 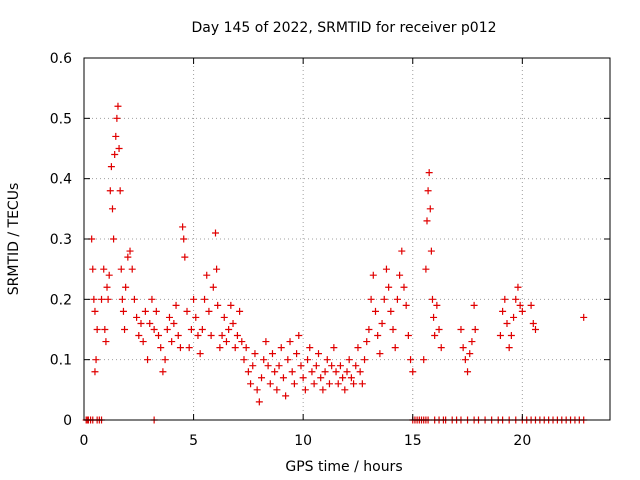 What do you see at coordinates (14, 239) in the screenshot?
I see `y-axis-label: SRMTID / TECUs` at bounding box center [14, 239].